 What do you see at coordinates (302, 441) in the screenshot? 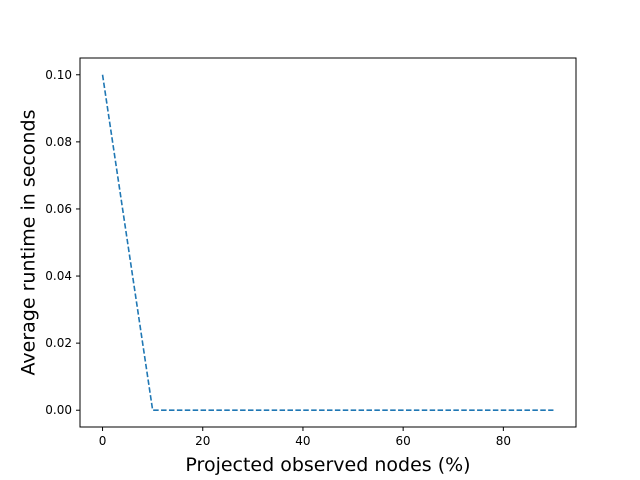
I see `x-tick-label: 40` at bounding box center [302, 441].